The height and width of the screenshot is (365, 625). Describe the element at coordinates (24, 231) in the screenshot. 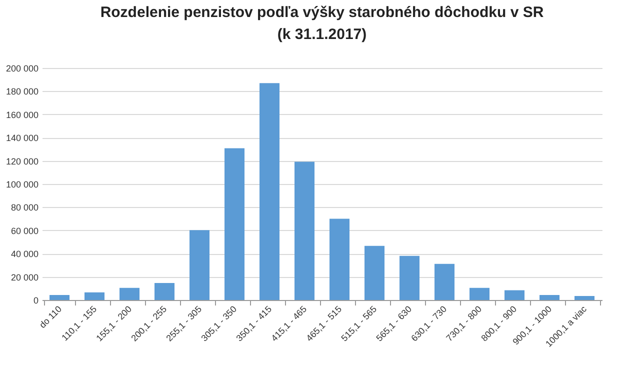

I see `y-tick-label: 60 000` at that location.